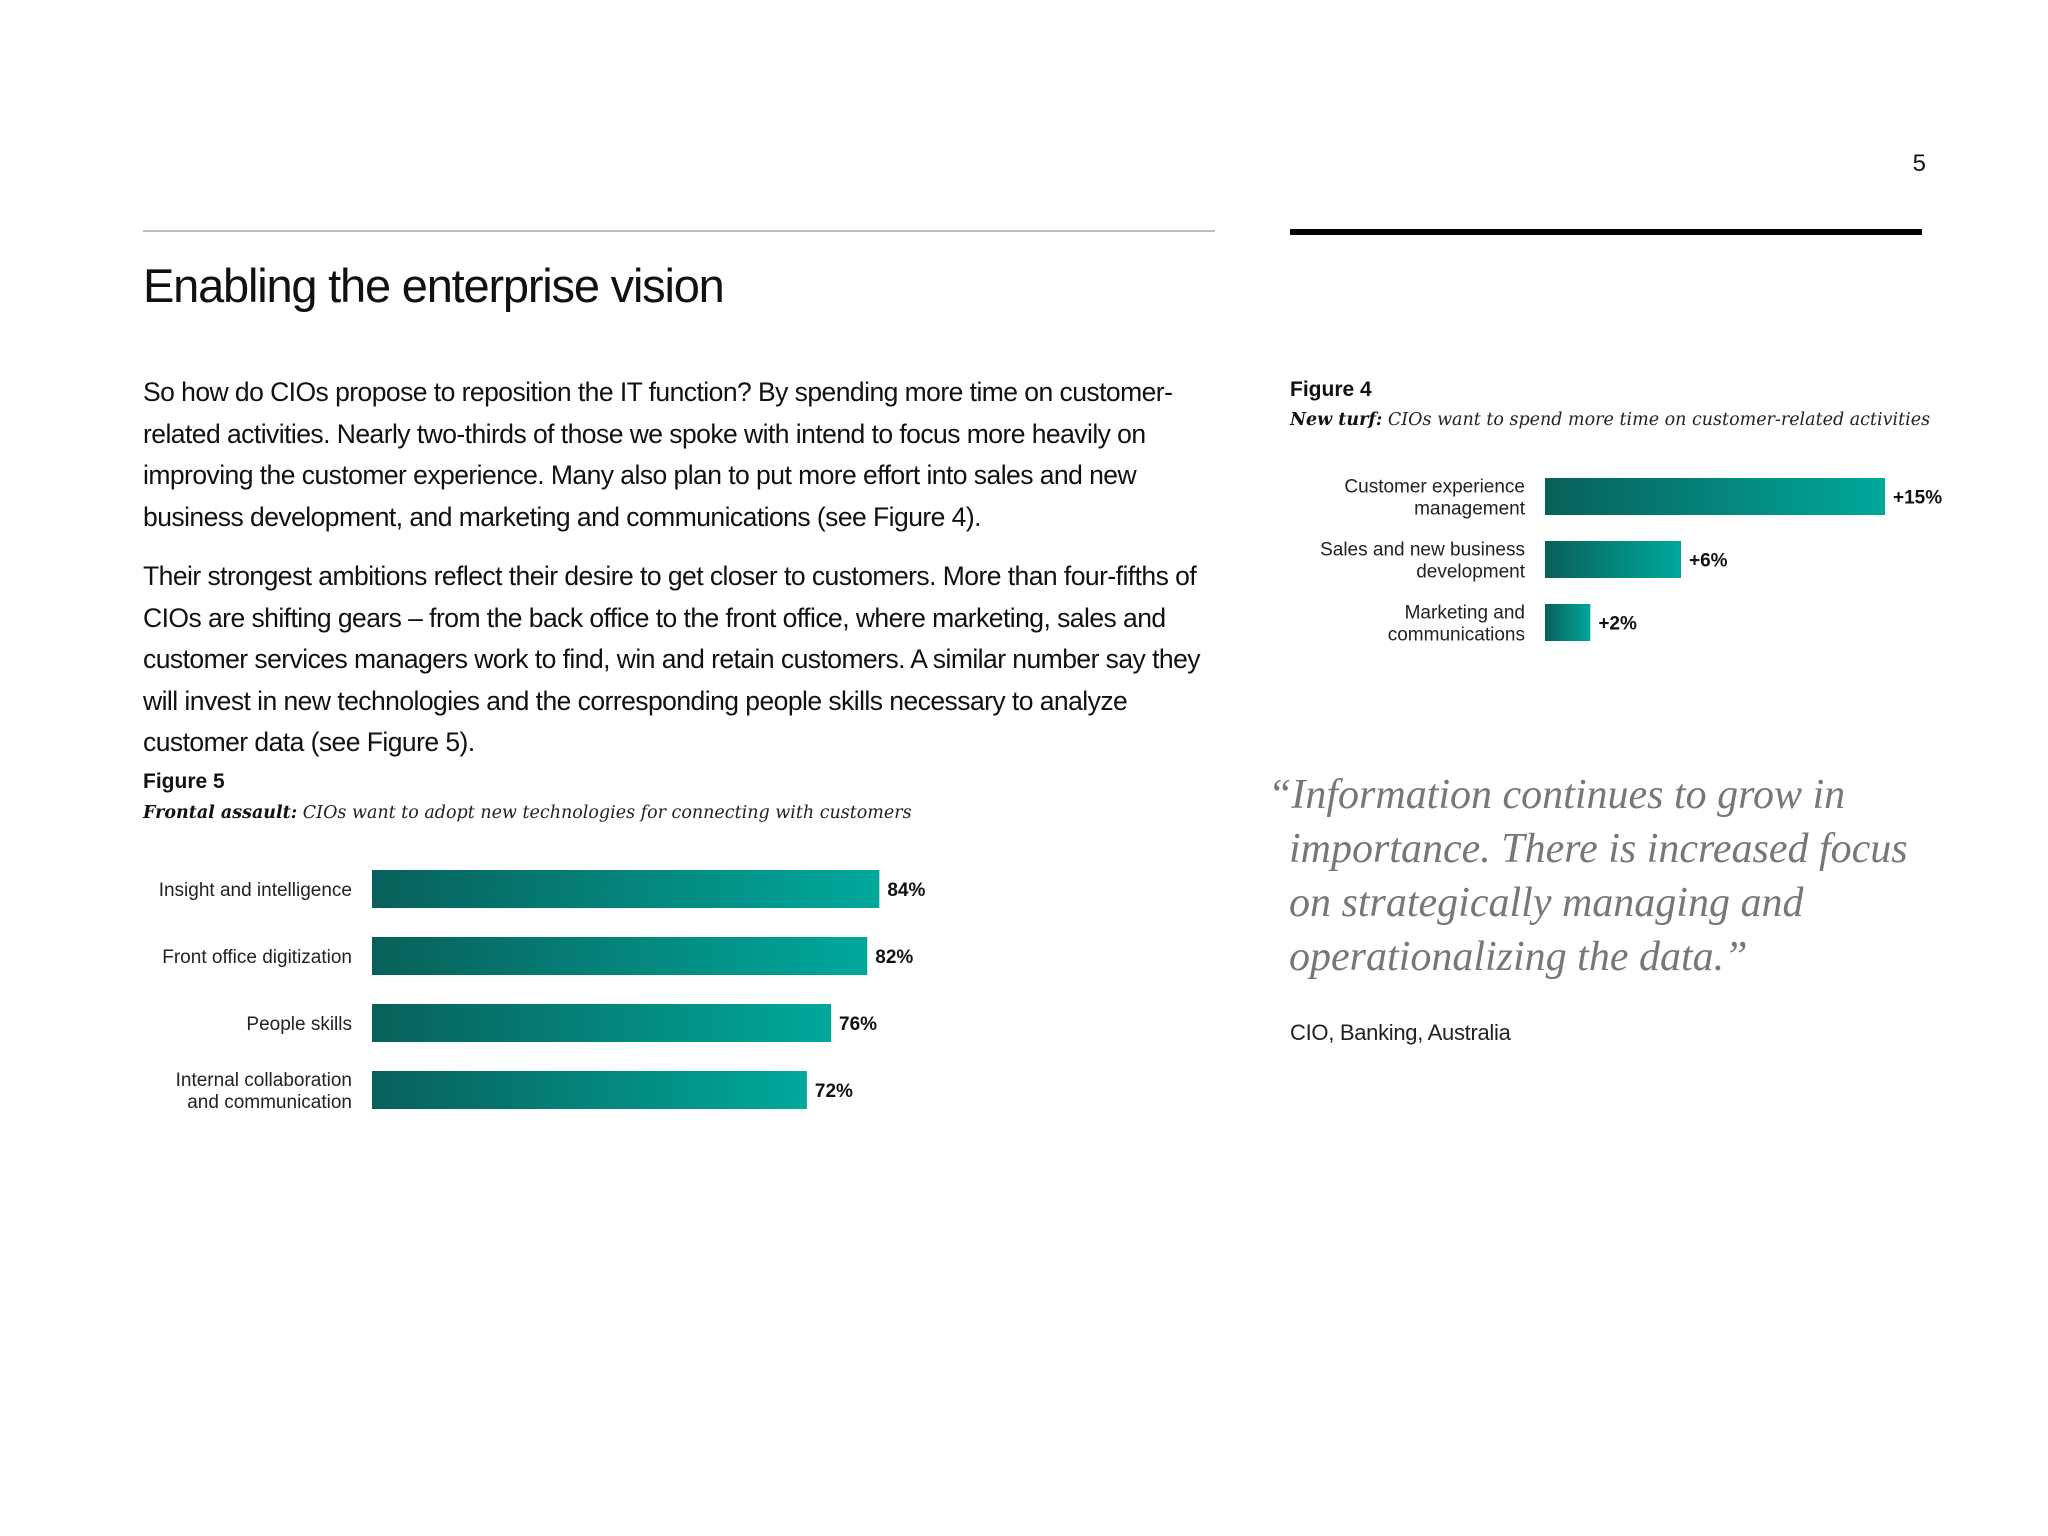 This screenshot has width=2048, height=1536. What do you see at coordinates (1546, 903) in the screenshot?
I see `pull-quote-line-3: on strategically managing and` at bounding box center [1546, 903].